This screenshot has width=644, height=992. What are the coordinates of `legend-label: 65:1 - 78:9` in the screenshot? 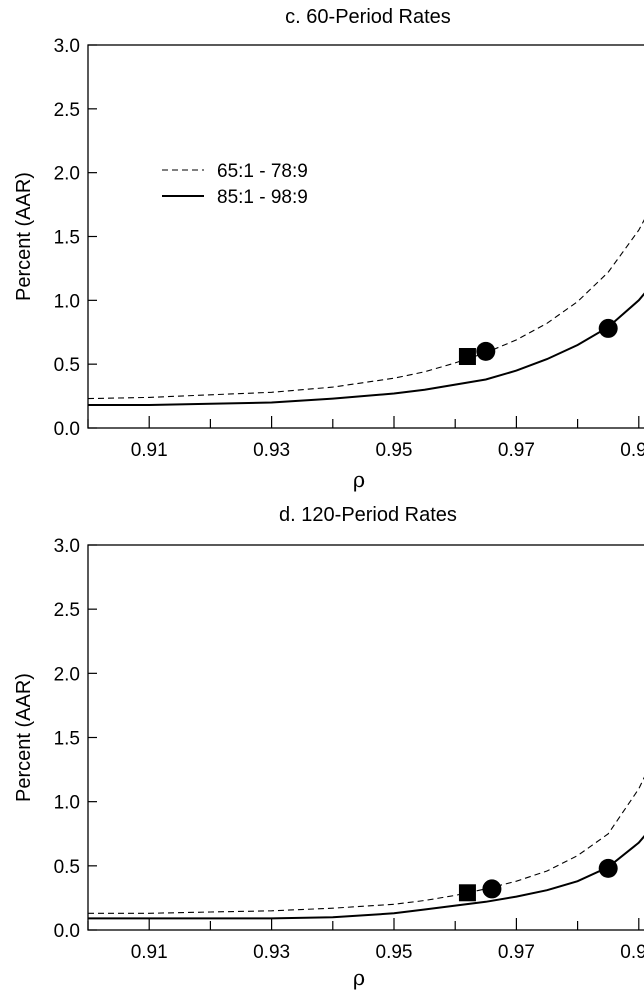 It's located at (262, 171).